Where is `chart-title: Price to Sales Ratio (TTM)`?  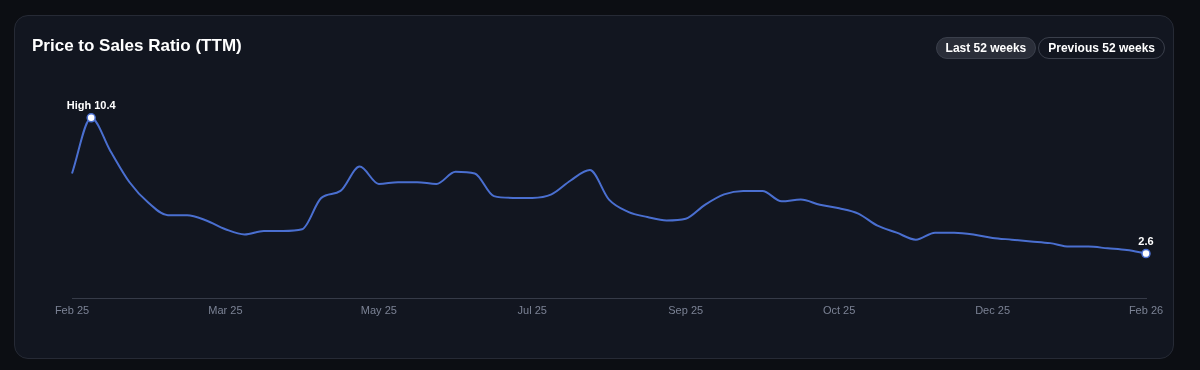 chart-title: Price to Sales Ratio (TTM) is located at coordinates (137, 46).